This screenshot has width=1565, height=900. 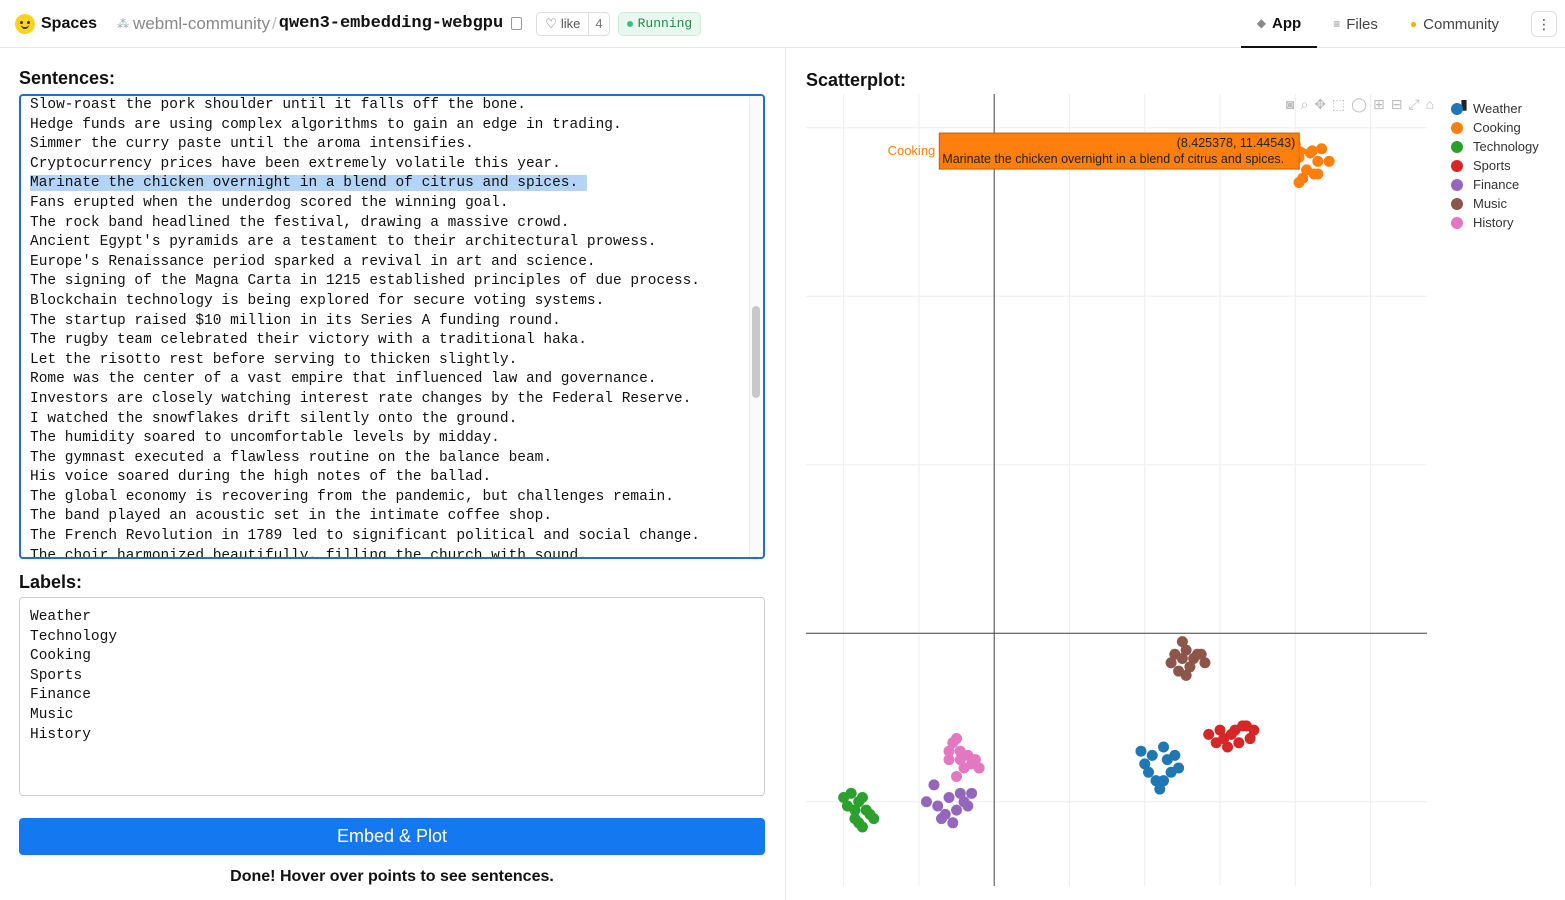 I want to click on legend-item: Weather, so click(x=1495, y=108).